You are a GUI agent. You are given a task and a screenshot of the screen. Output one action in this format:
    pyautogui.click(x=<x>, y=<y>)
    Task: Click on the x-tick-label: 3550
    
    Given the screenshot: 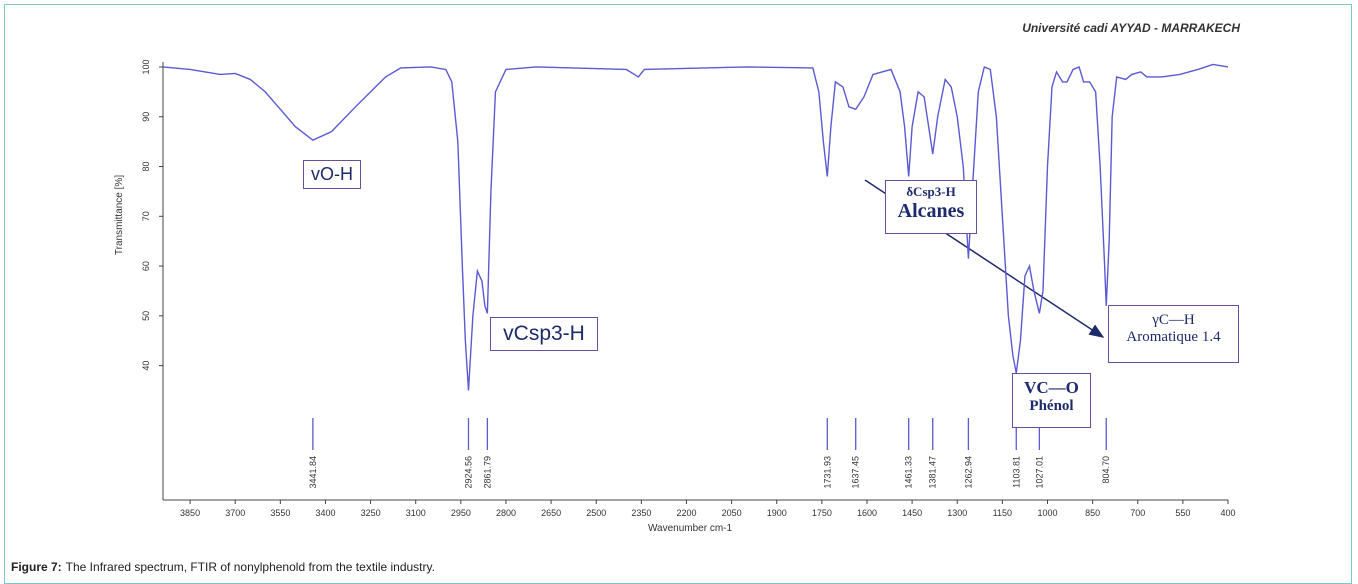 What is the action you would take?
    pyautogui.click(x=280, y=513)
    